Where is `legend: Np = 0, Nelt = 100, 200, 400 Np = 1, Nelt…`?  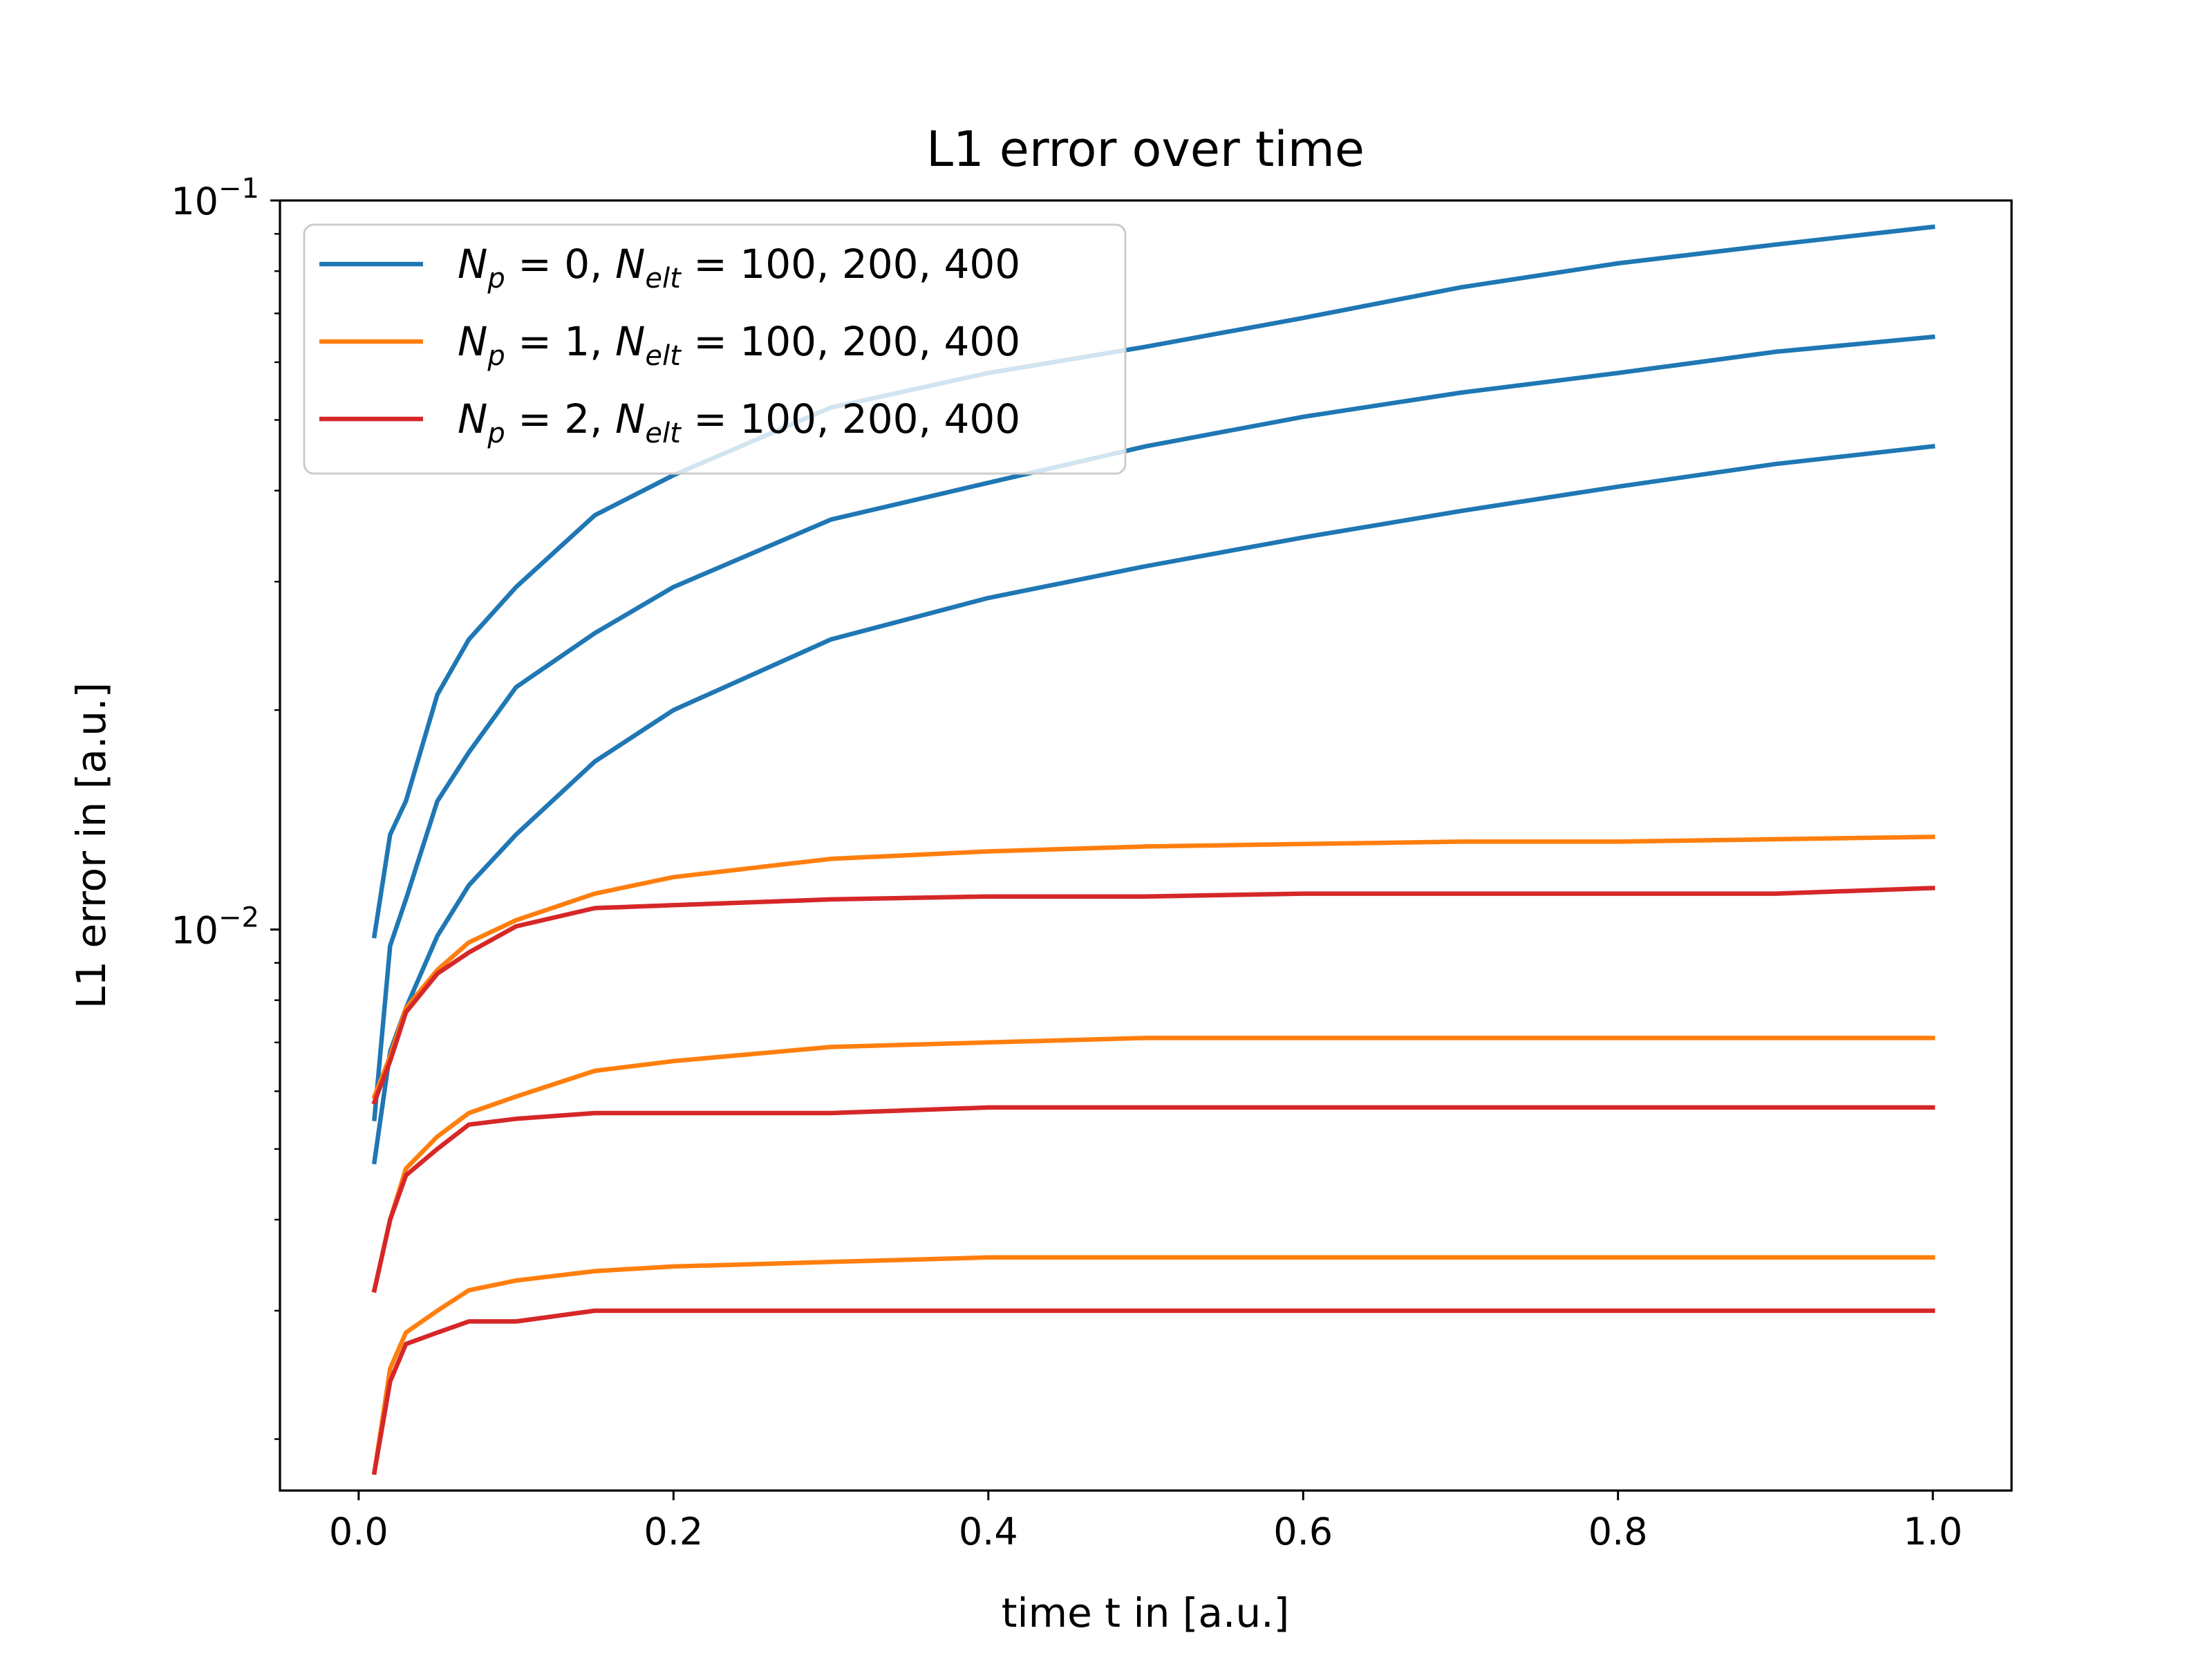 legend: Np = 0, Nelt = 100, 200, 400 Np = 1, Nelt… is located at coordinates (715, 349).